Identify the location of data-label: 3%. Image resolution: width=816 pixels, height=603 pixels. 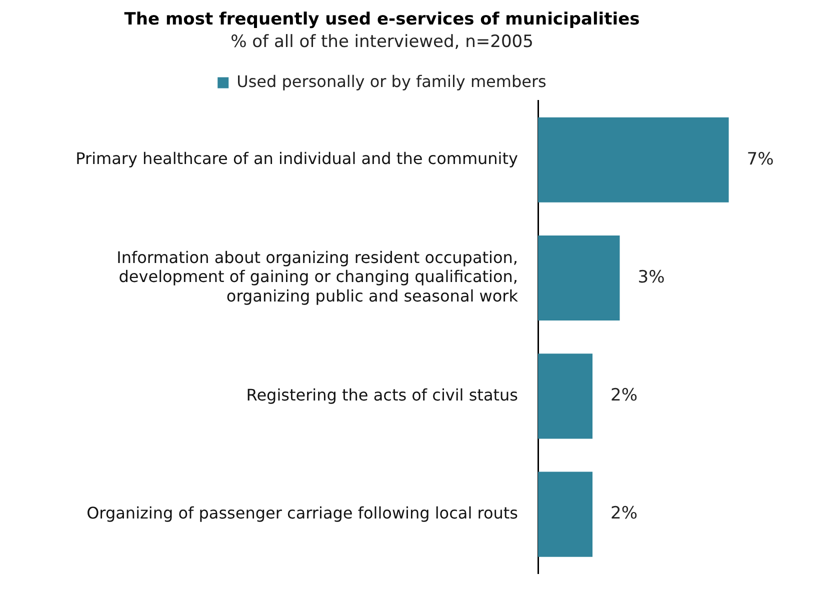
(651, 277).